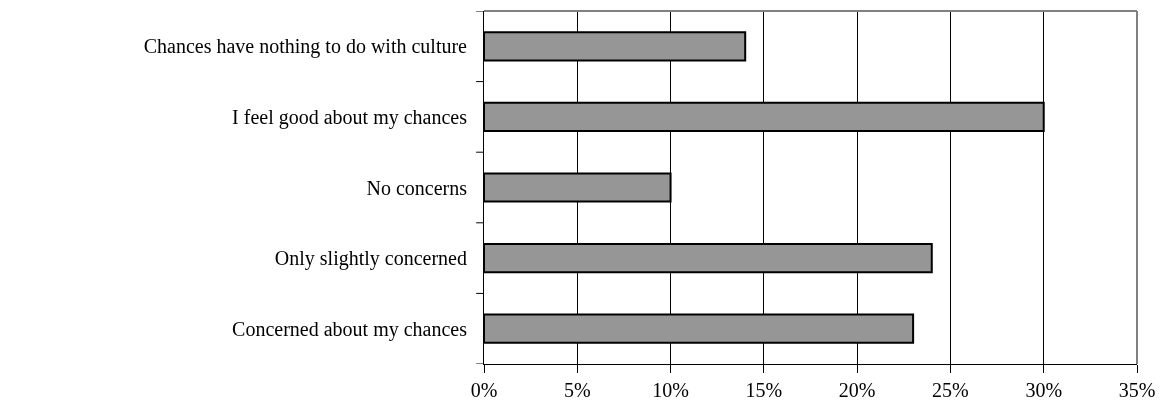 The height and width of the screenshot is (418, 1167). Describe the element at coordinates (950, 390) in the screenshot. I see `x-tick-label: 25%` at that location.